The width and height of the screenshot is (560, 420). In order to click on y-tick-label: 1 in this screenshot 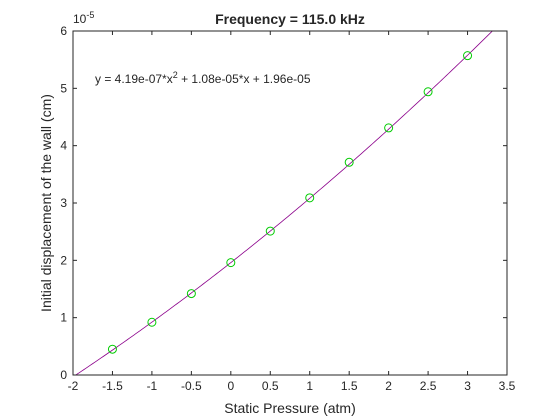, I will do `click(63, 318)`.